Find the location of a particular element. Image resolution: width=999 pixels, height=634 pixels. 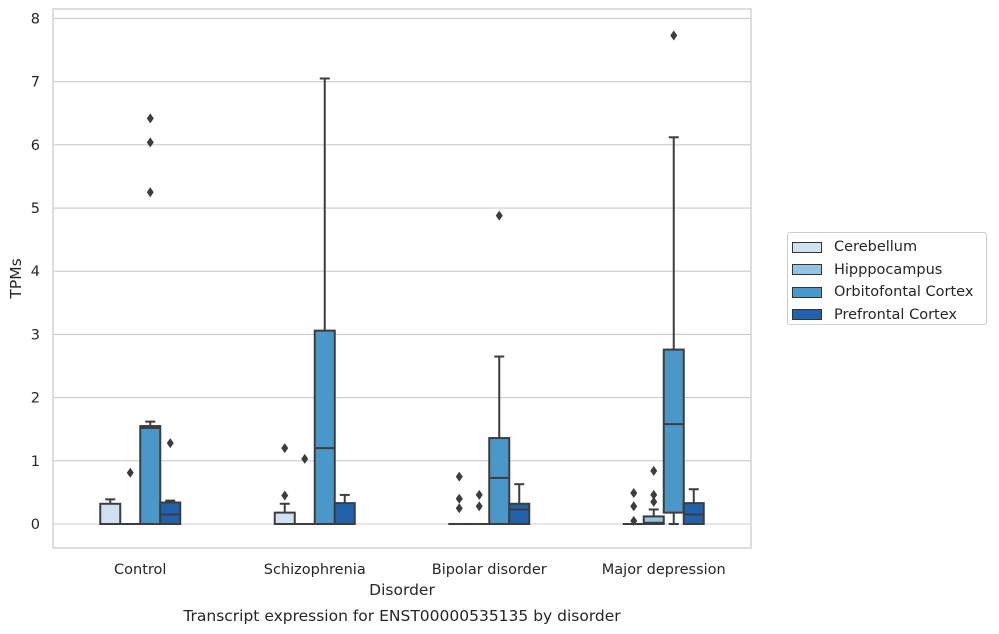

legend-label: Orbitofontal Cortex is located at coordinates (904, 292).